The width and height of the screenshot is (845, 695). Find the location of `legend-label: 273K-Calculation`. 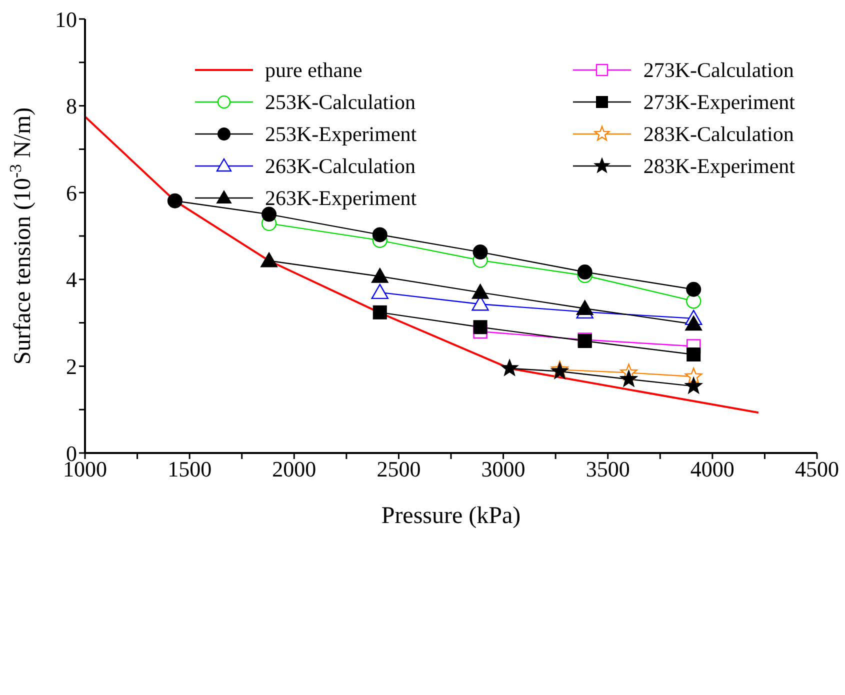

legend-label: 273K-Calculation is located at coordinates (718, 70).